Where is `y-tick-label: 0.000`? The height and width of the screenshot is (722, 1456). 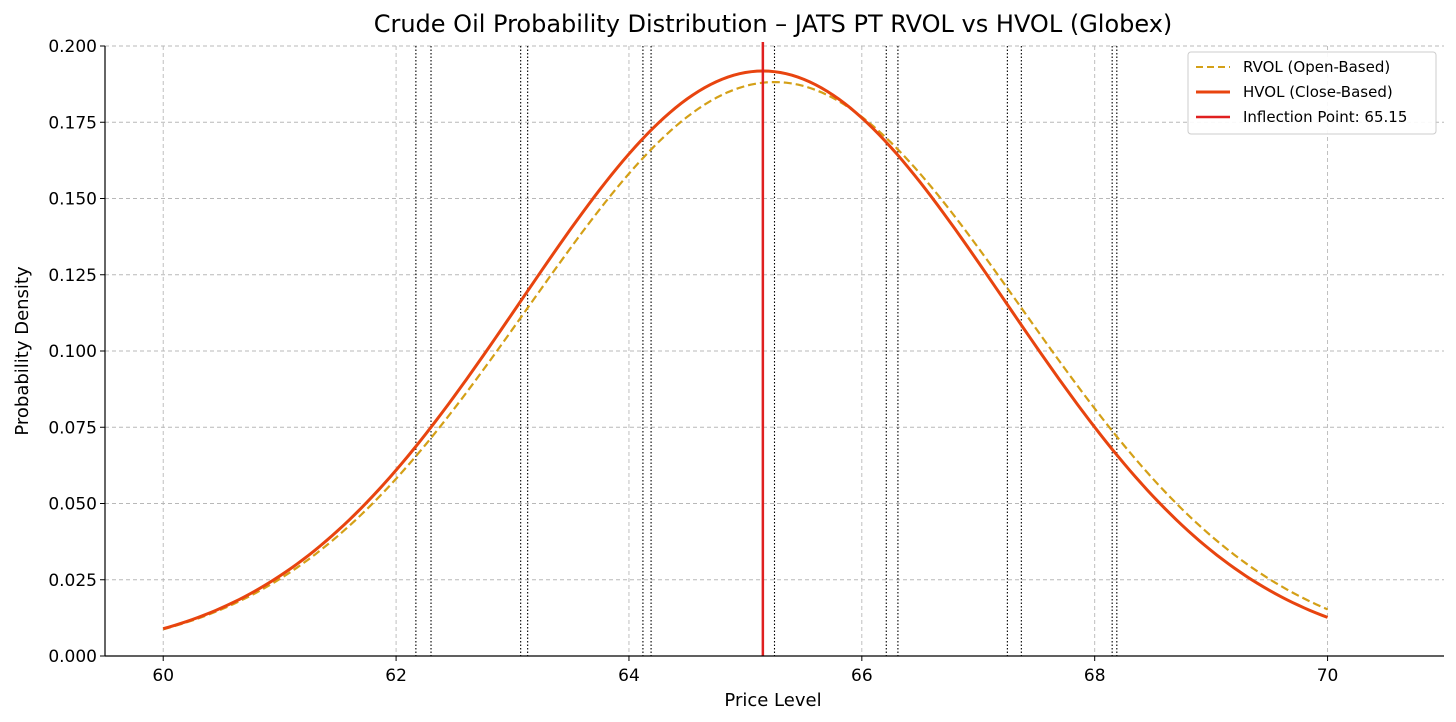
y-tick-label: 0.000 is located at coordinates (72, 657).